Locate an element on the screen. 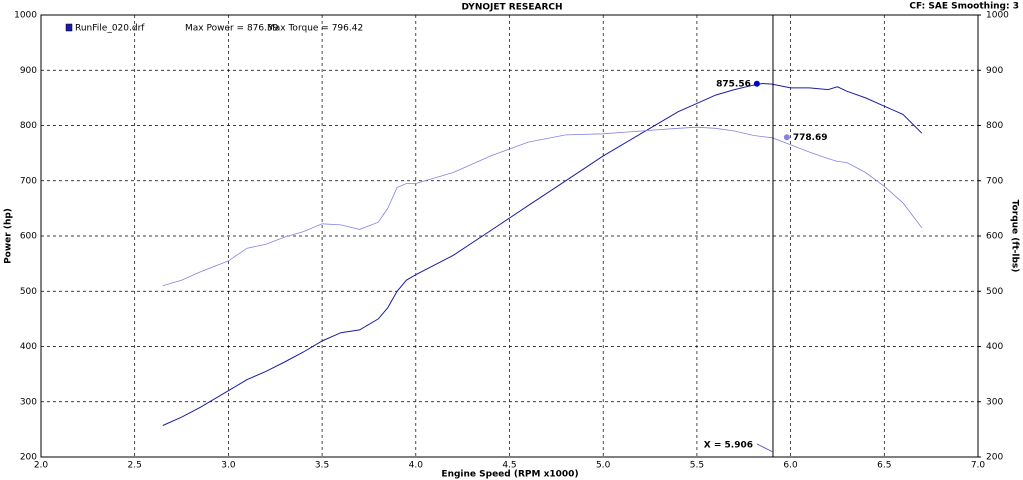 This screenshot has width=1023, height=480. x-tick-label: 6.0 is located at coordinates (790, 466).